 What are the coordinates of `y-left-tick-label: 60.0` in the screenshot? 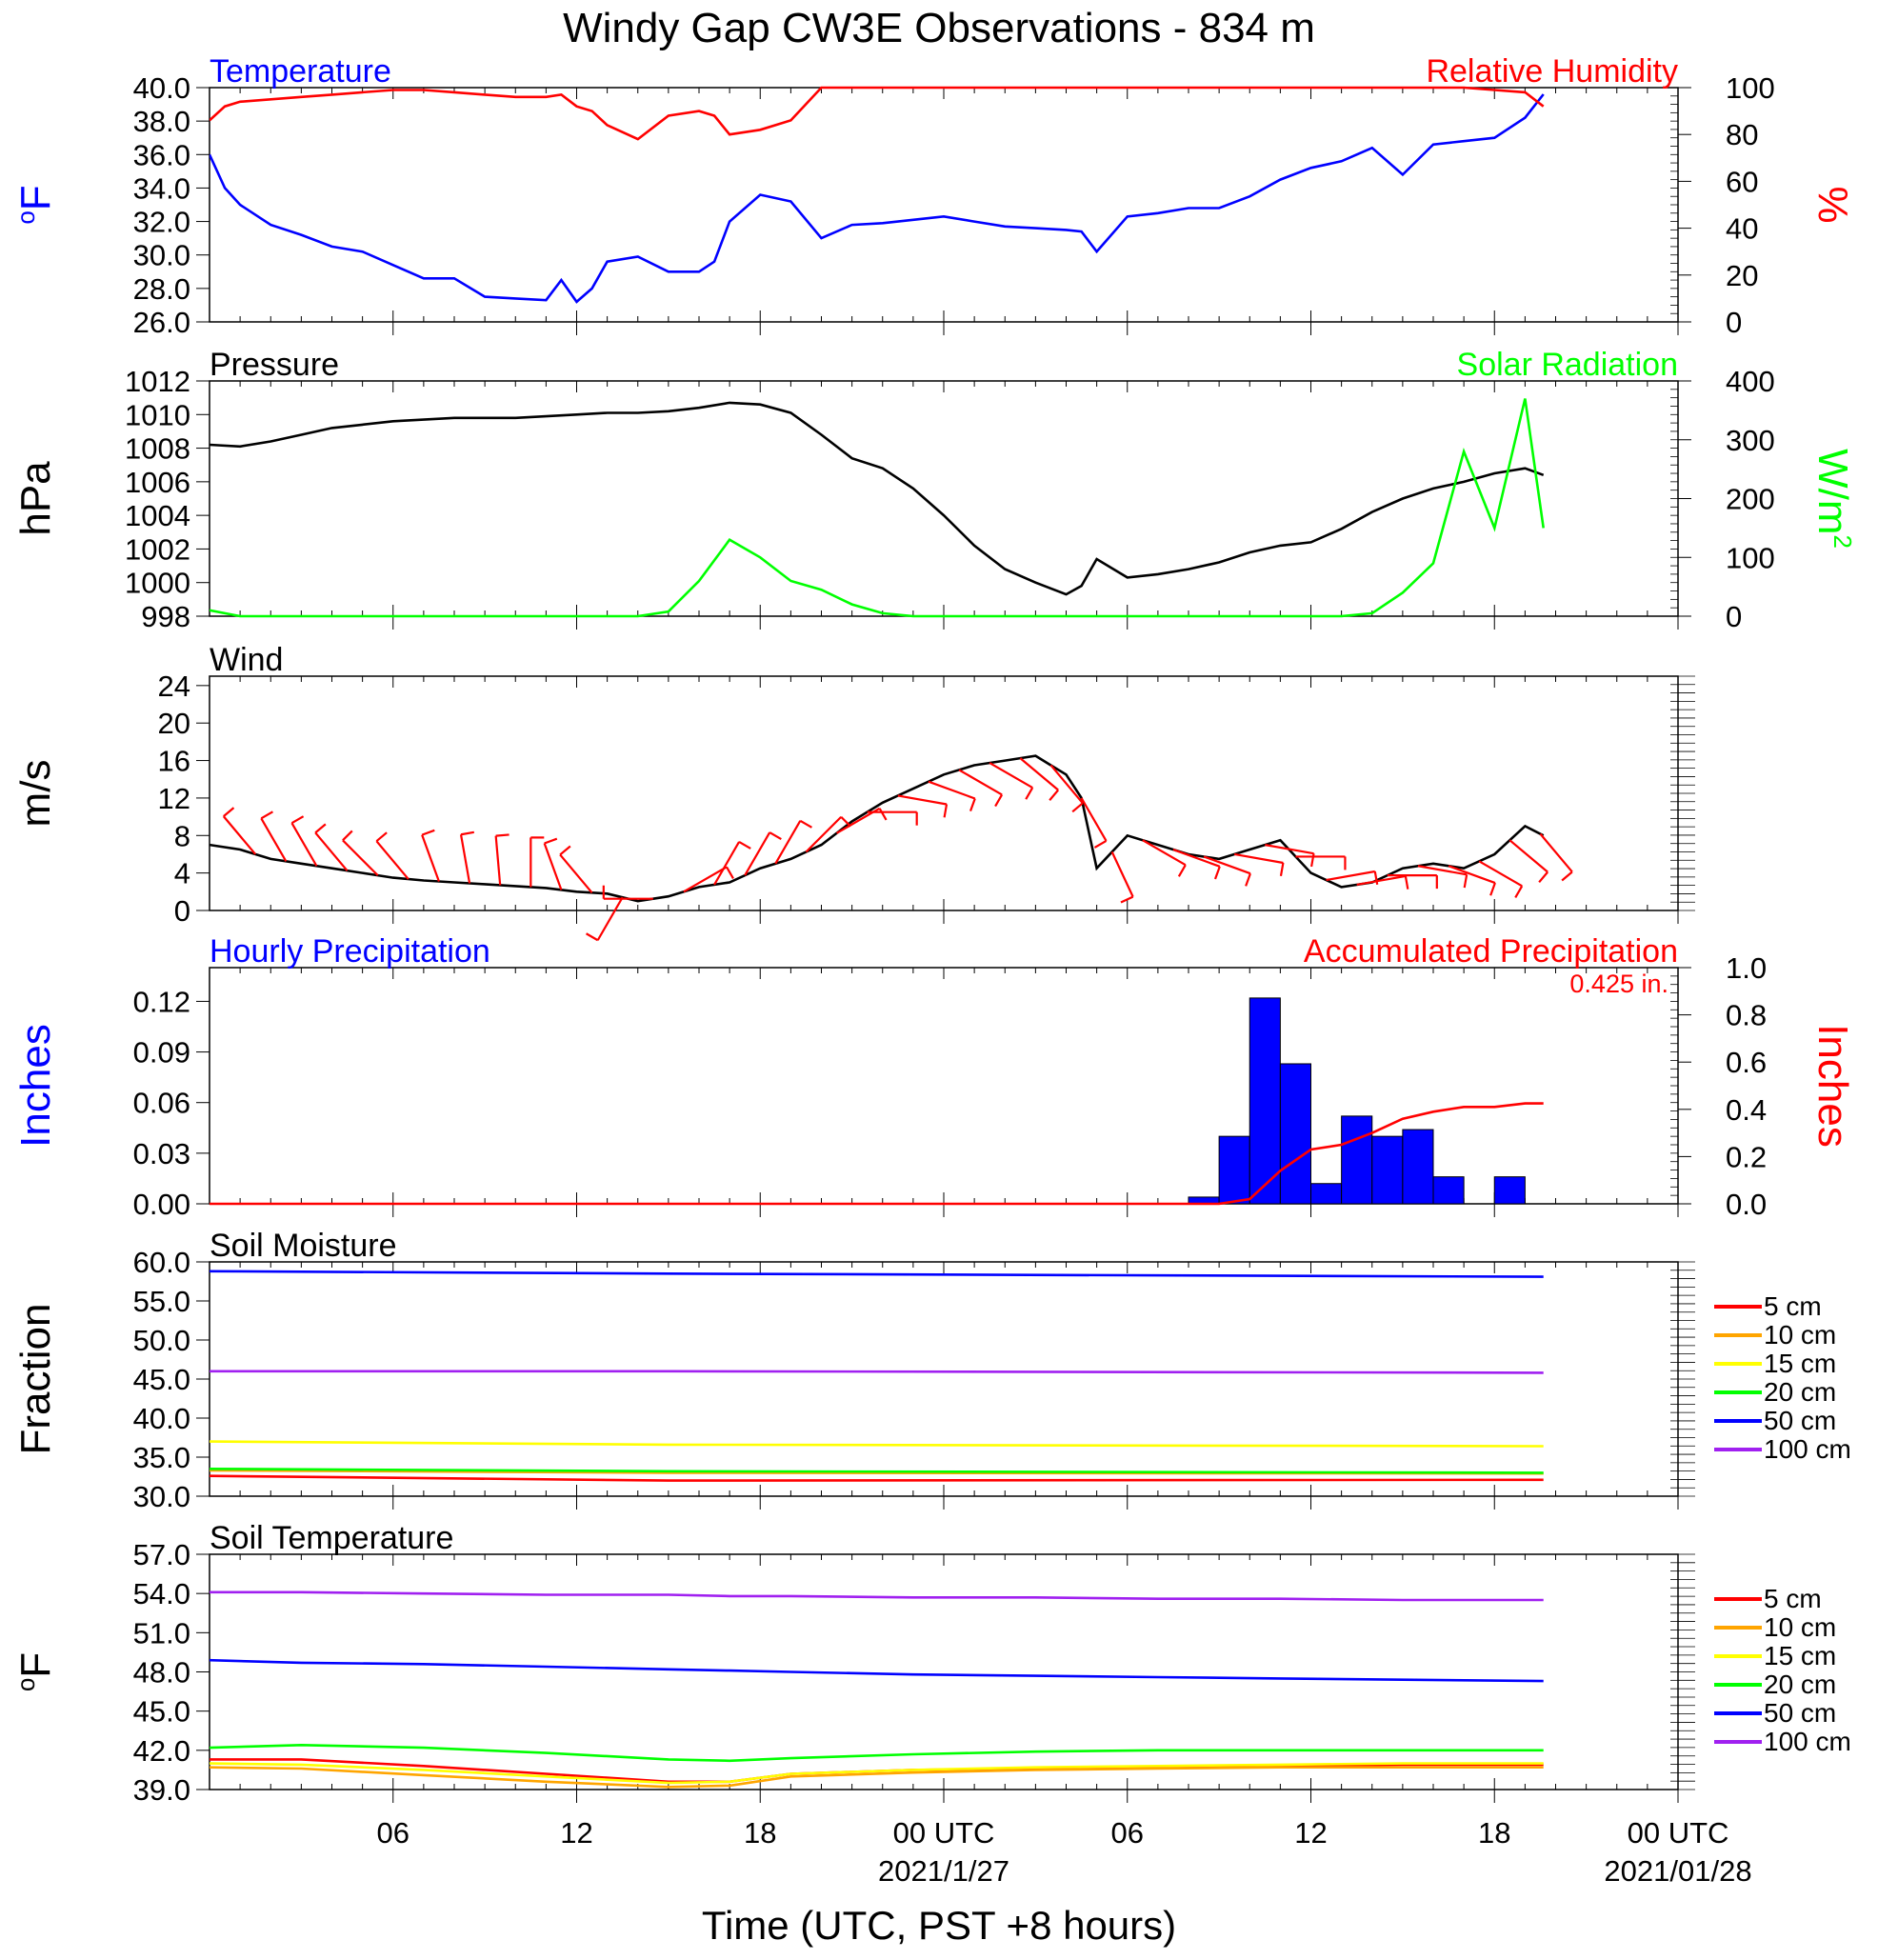 It's located at (161, 1262).